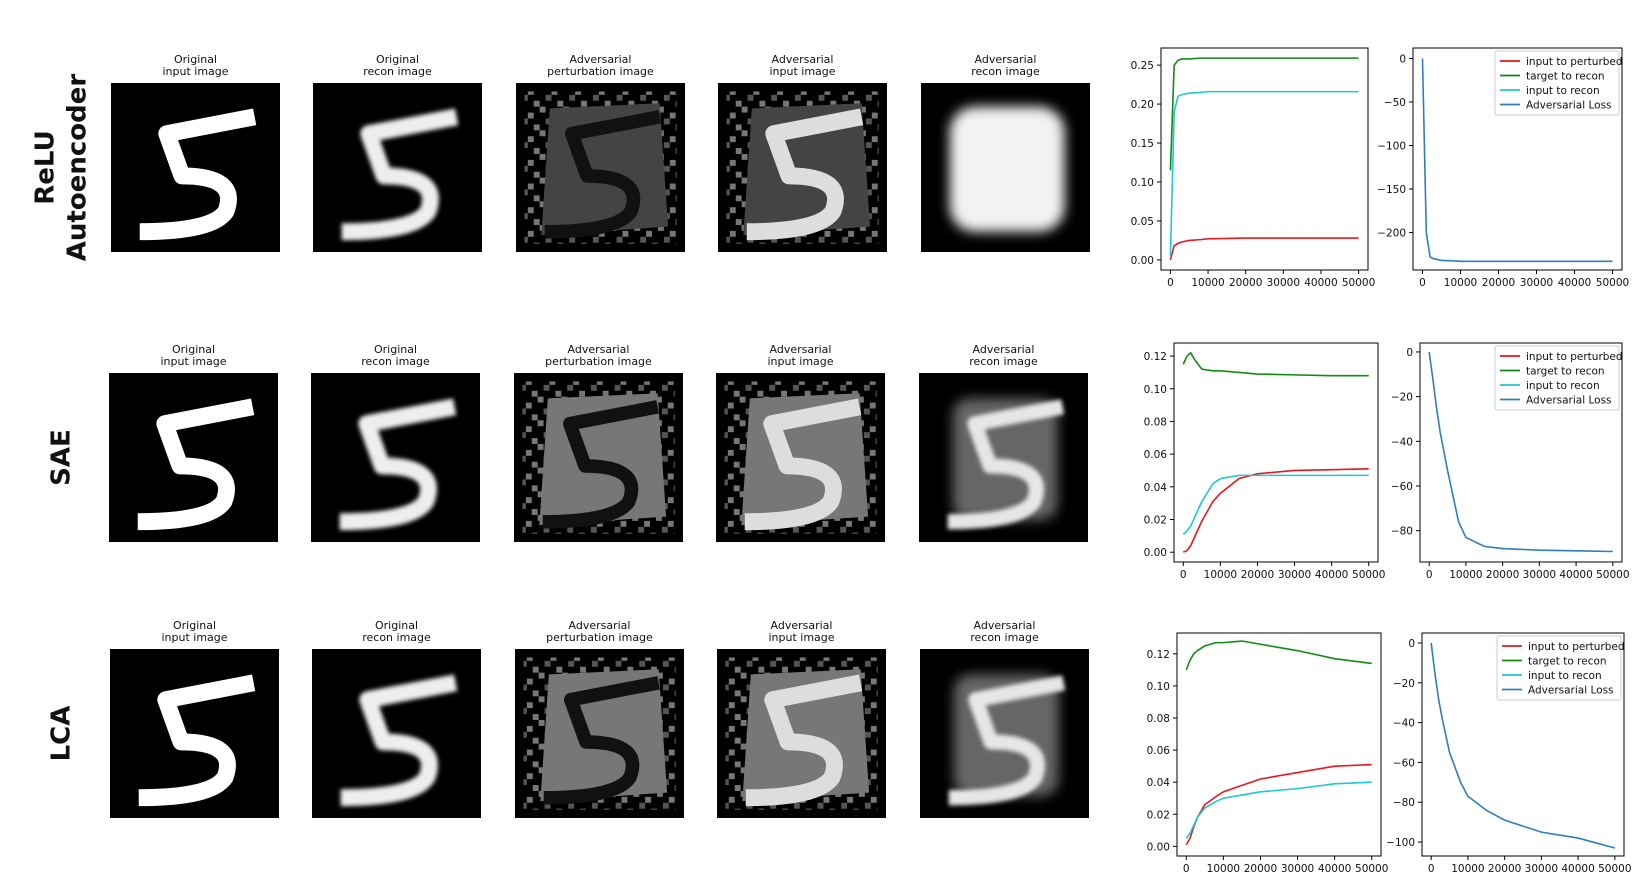  Describe the element at coordinates (1395, 103) in the screenshot. I see `y-tick-label: −50` at that location.